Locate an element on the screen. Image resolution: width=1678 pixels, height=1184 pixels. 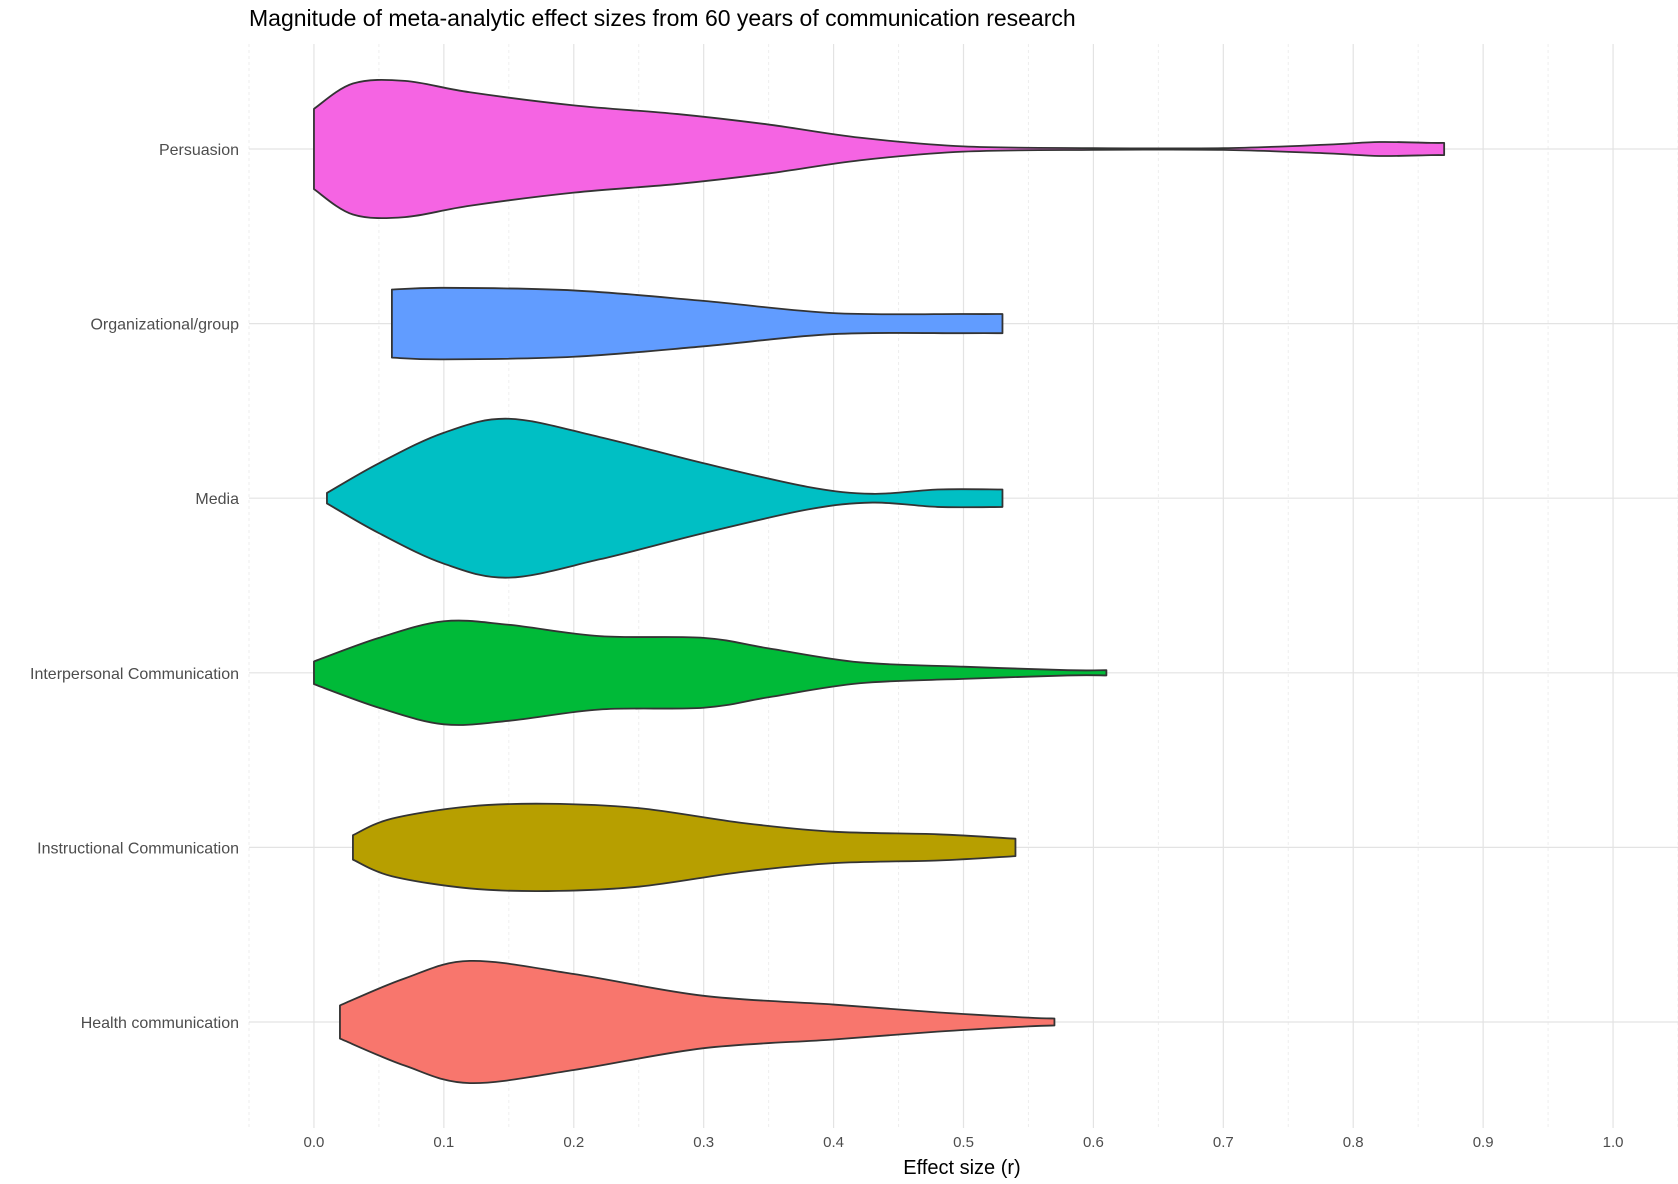
x-tick-label: 0.3 is located at coordinates (703, 1142).